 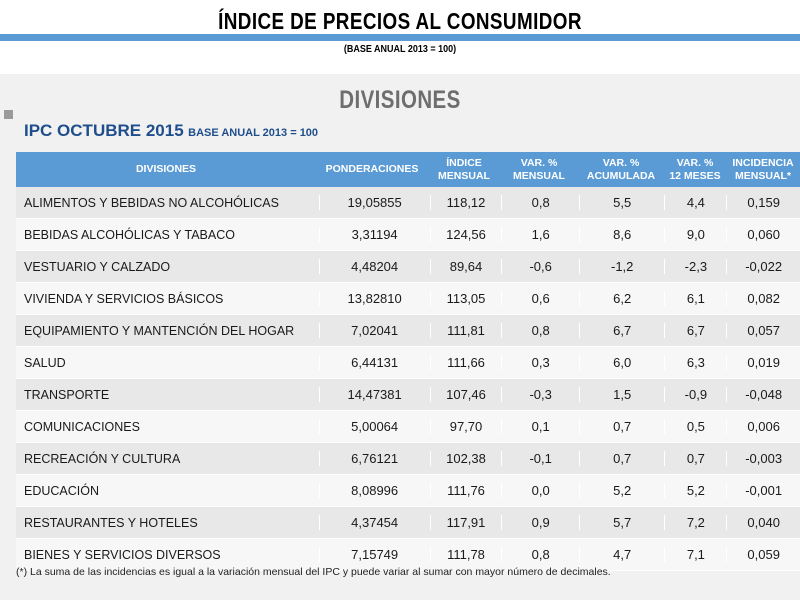 I want to click on value-cell: 8,6, so click(x=621, y=234).